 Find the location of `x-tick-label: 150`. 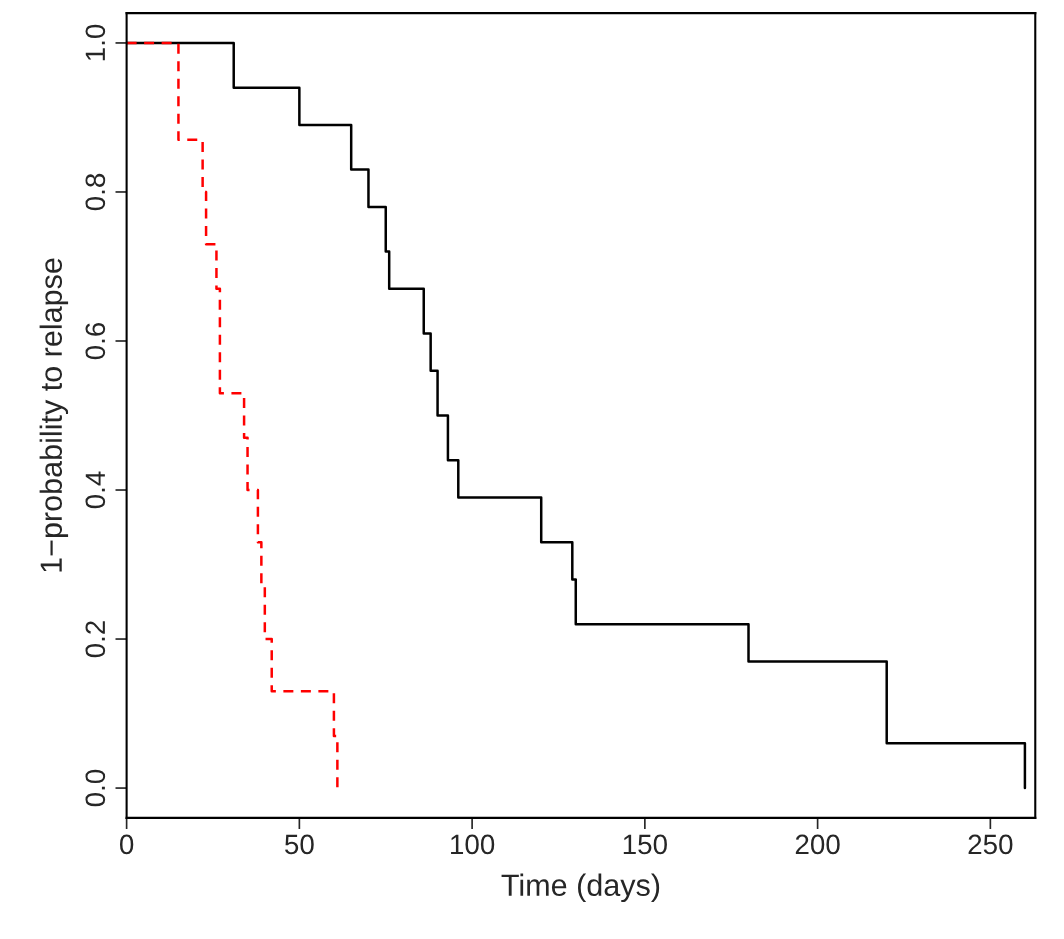

x-tick-label: 150 is located at coordinates (645, 844).